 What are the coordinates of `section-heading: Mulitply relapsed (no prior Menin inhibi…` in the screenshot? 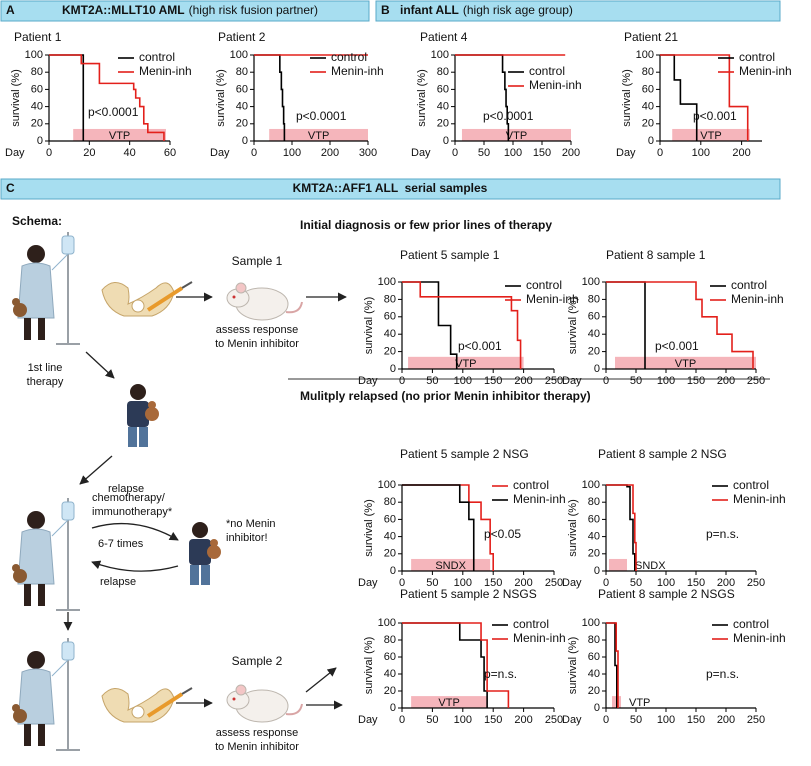 It's located at (445, 396).